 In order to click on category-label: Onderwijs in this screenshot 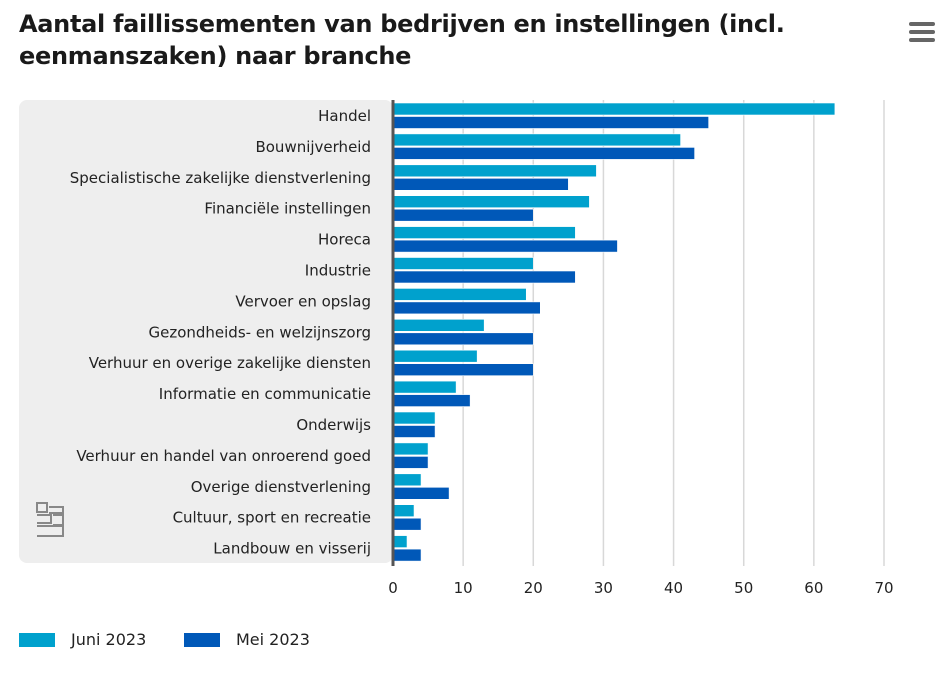, I will do `click(333, 425)`.